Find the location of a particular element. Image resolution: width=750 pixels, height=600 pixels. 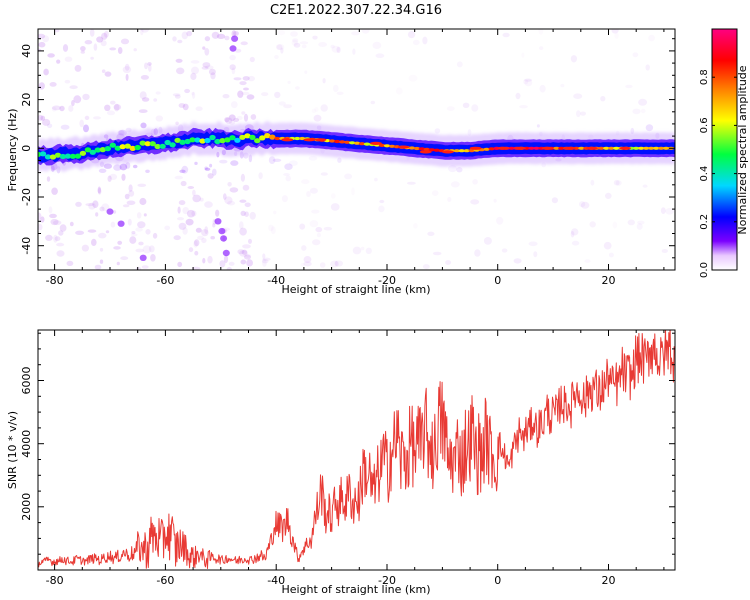

colorbar-tick-label: 0.0 is located at coordinates (704, 270).